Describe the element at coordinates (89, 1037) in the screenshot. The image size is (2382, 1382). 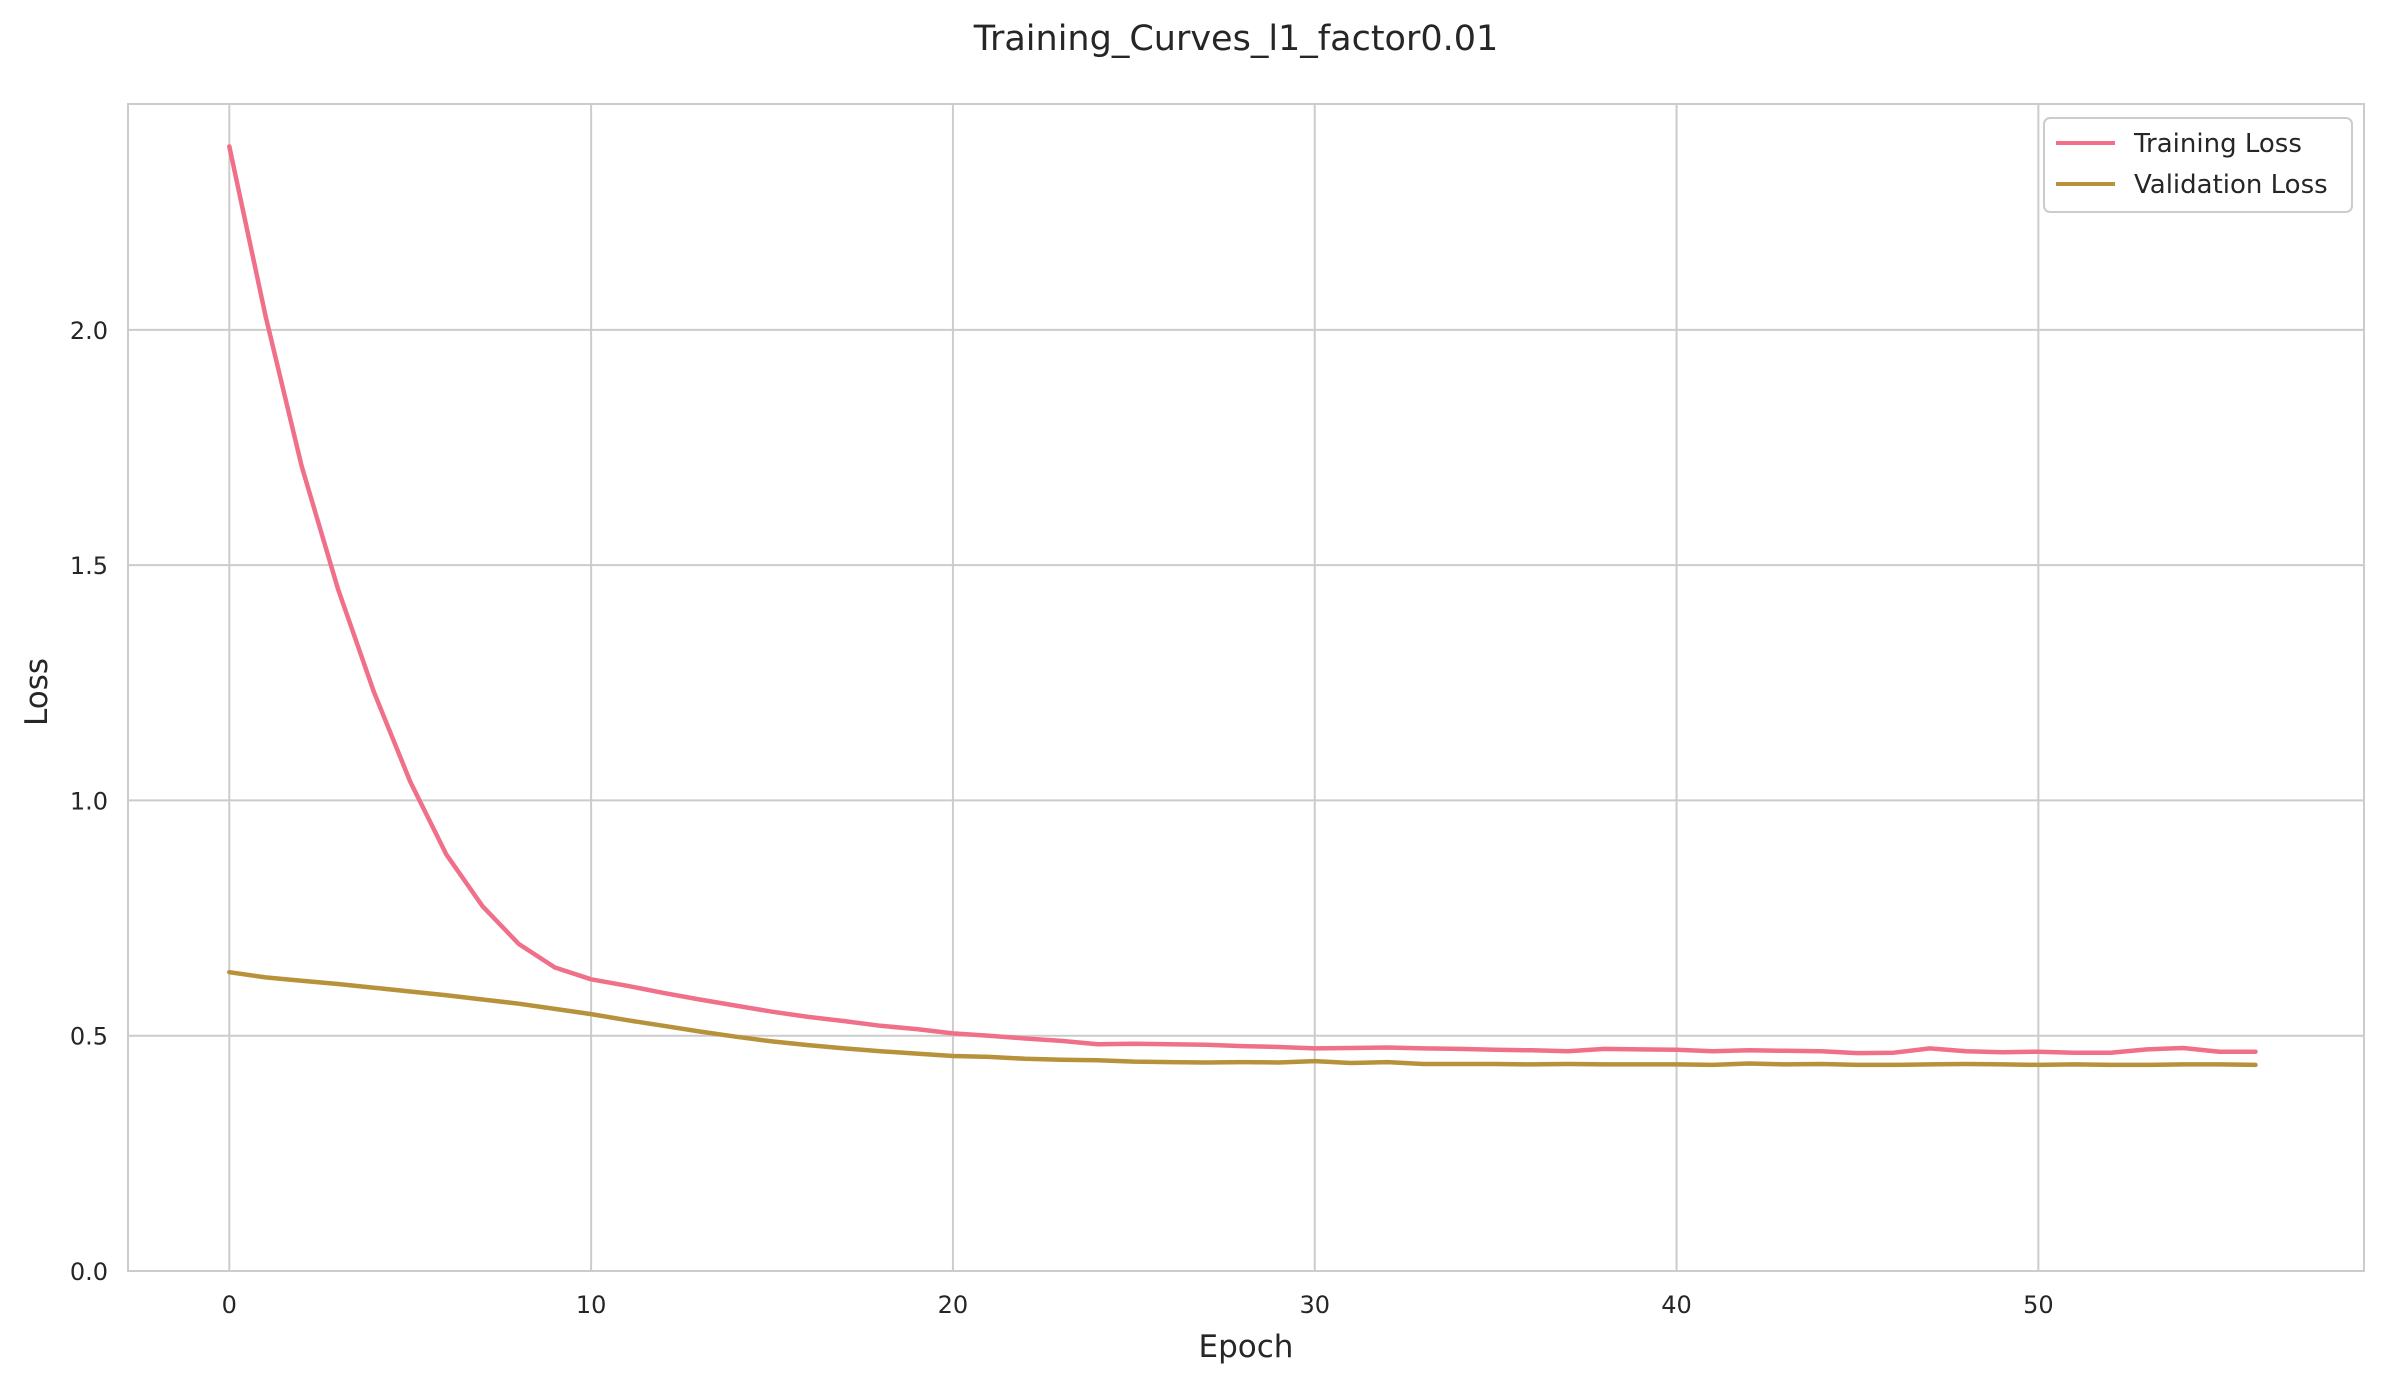
I see `y-tick-label: 0.5` at that location.